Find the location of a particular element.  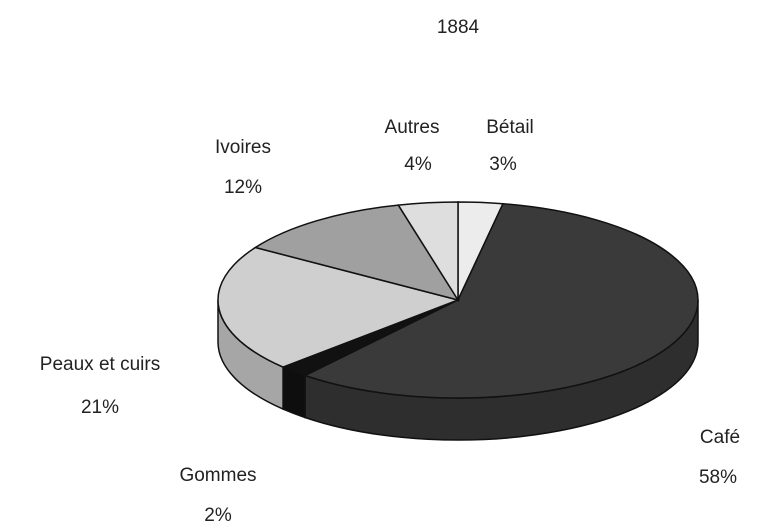

chart-title: 1884 is located at coordinates (458, 27).